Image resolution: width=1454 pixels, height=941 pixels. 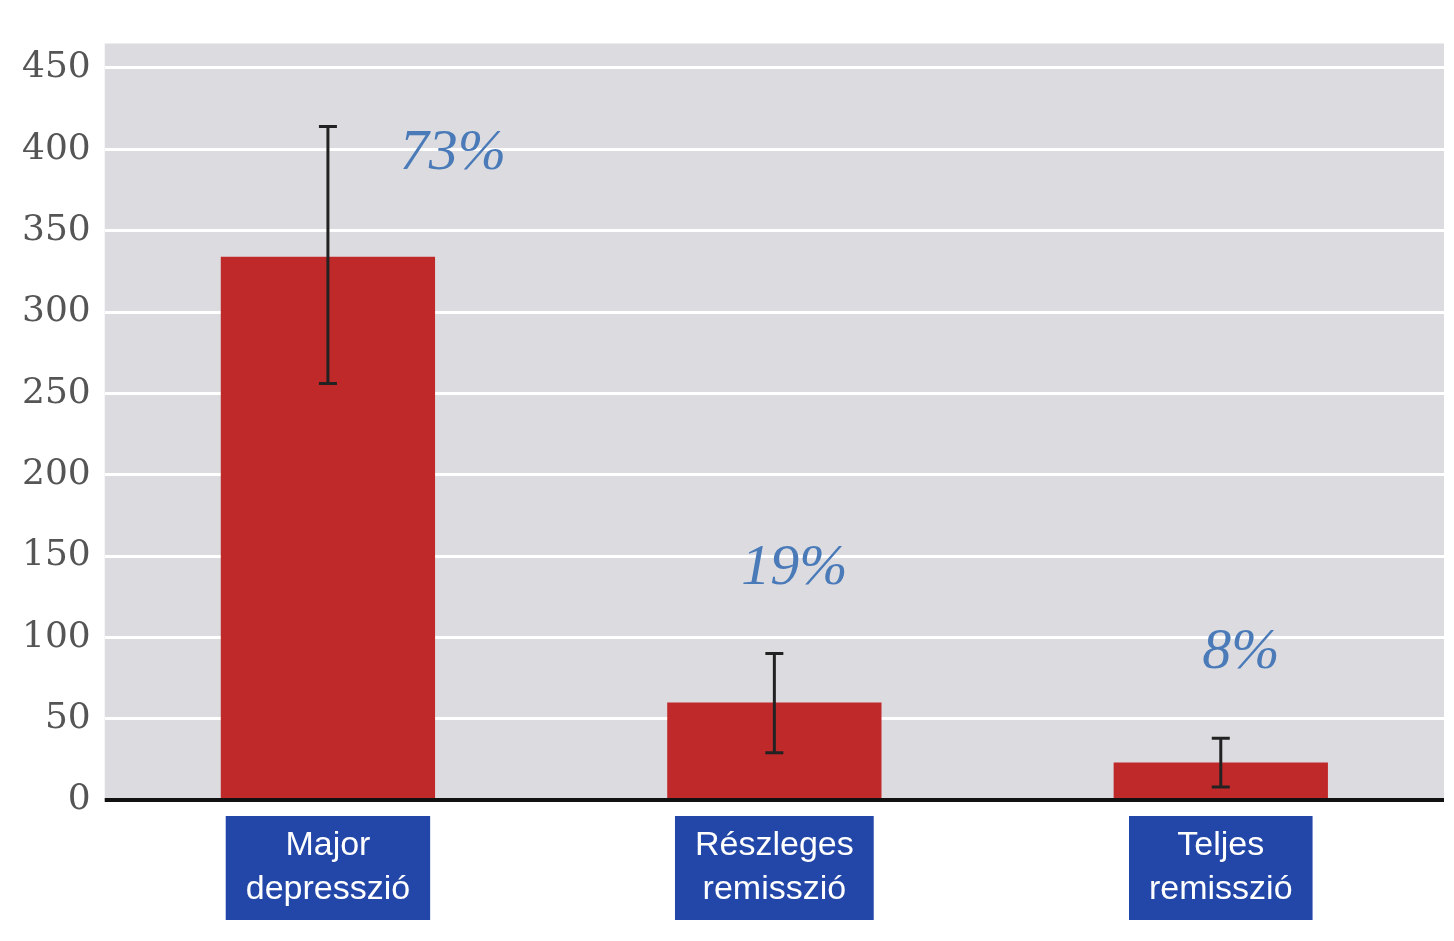 What do you see at coordinates (1221, 865) in the screenshot?
I see `x-tick-label: Teljes remisszió` at bounding box center [1221, 865].